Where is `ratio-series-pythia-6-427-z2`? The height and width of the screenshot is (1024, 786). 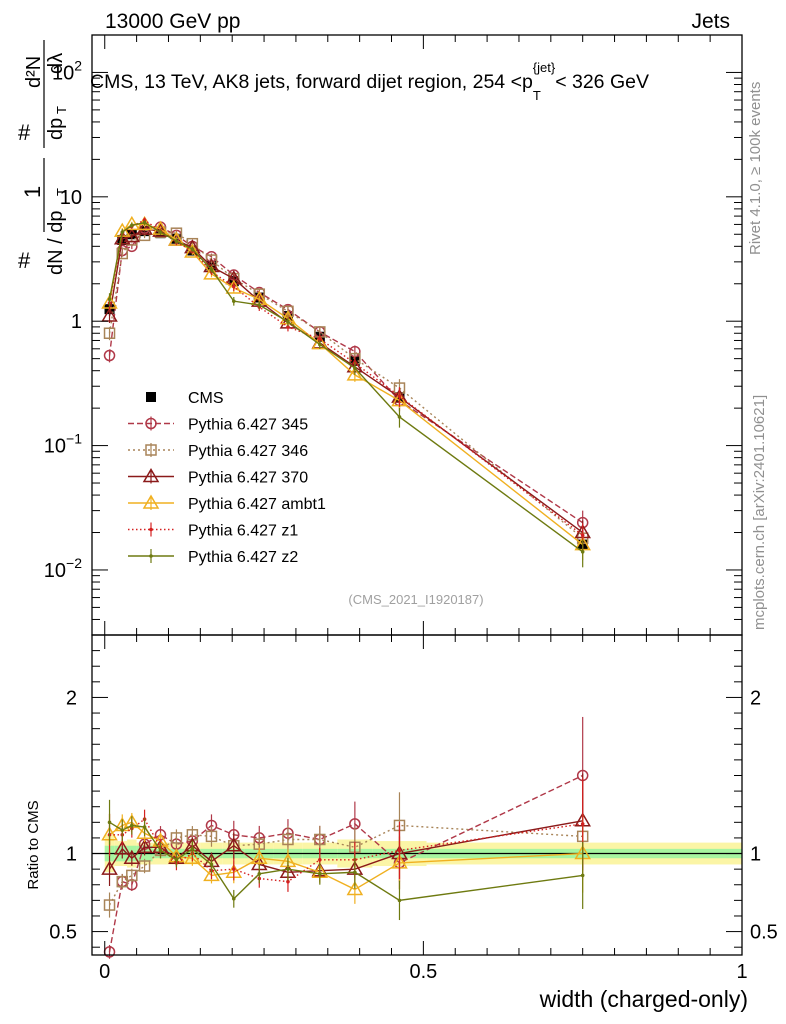 ratio-series-pythia-6-427-z2 is located at coordinates (346, 860).